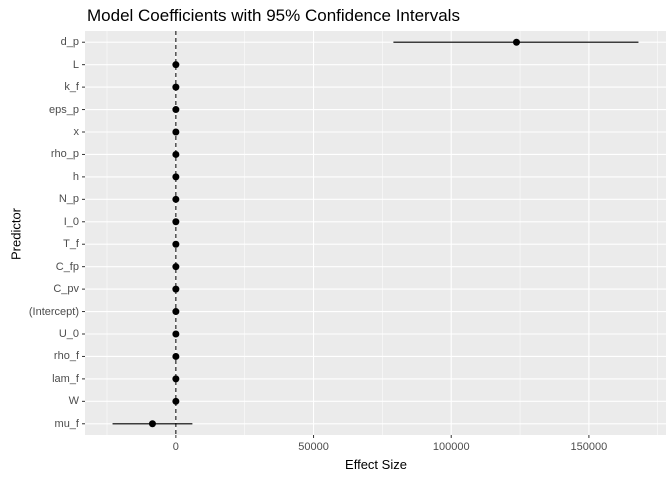 This screenshot has height=480, width=672. I want to click on y-tick-label: k_f, so click(71, 87).